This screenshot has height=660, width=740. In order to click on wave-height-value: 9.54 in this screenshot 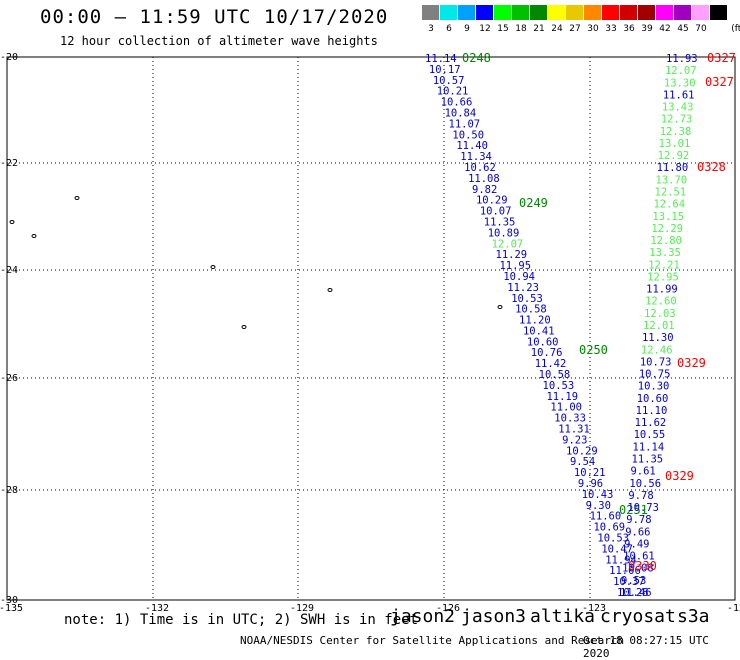, I will do `click(582, 462)`.